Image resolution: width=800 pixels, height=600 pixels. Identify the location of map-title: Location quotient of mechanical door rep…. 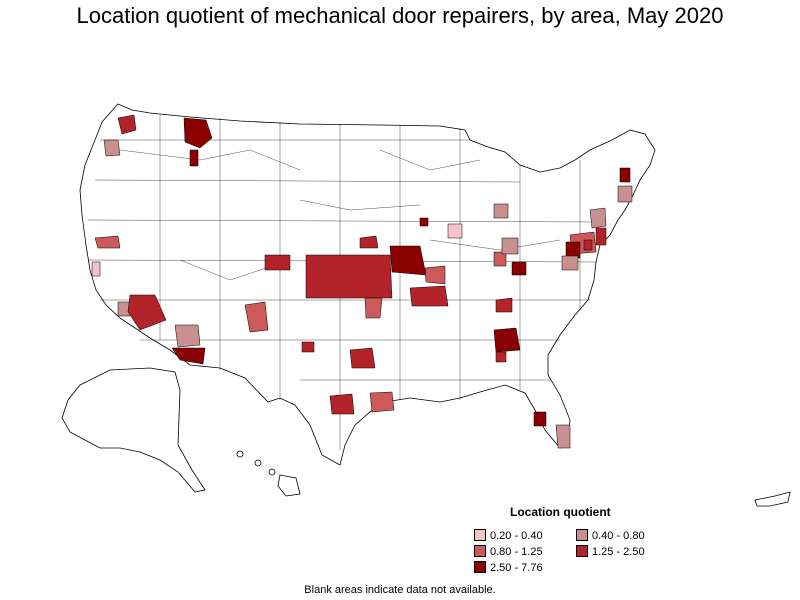
(400, 15).